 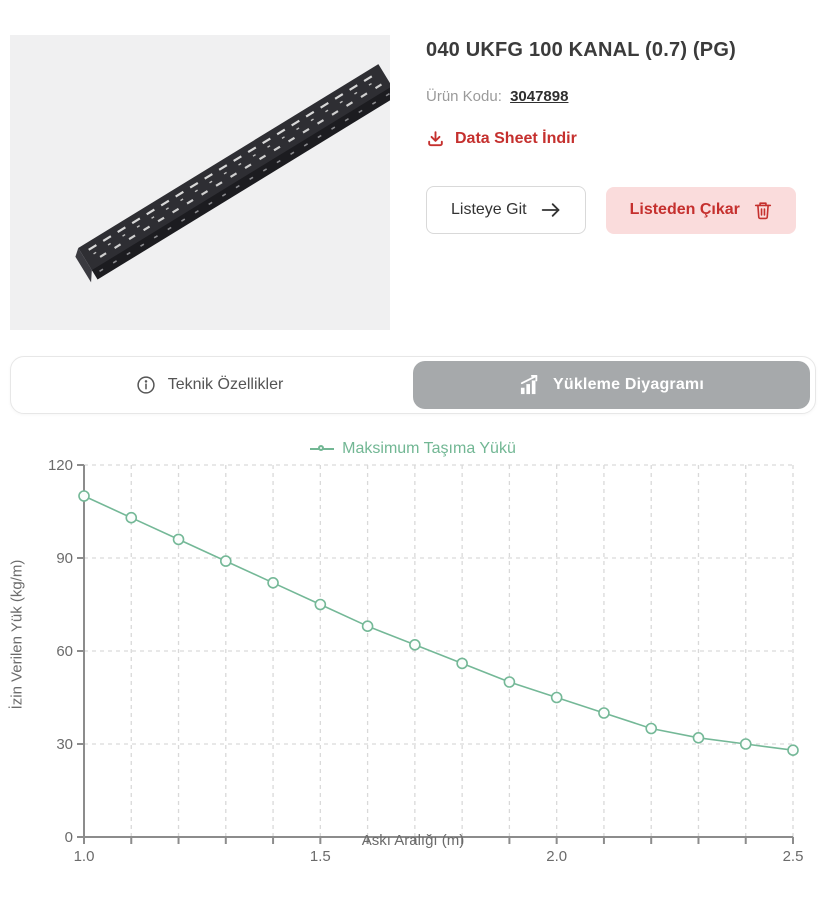 I want to click on download-icon, so click(x=435, y=138).